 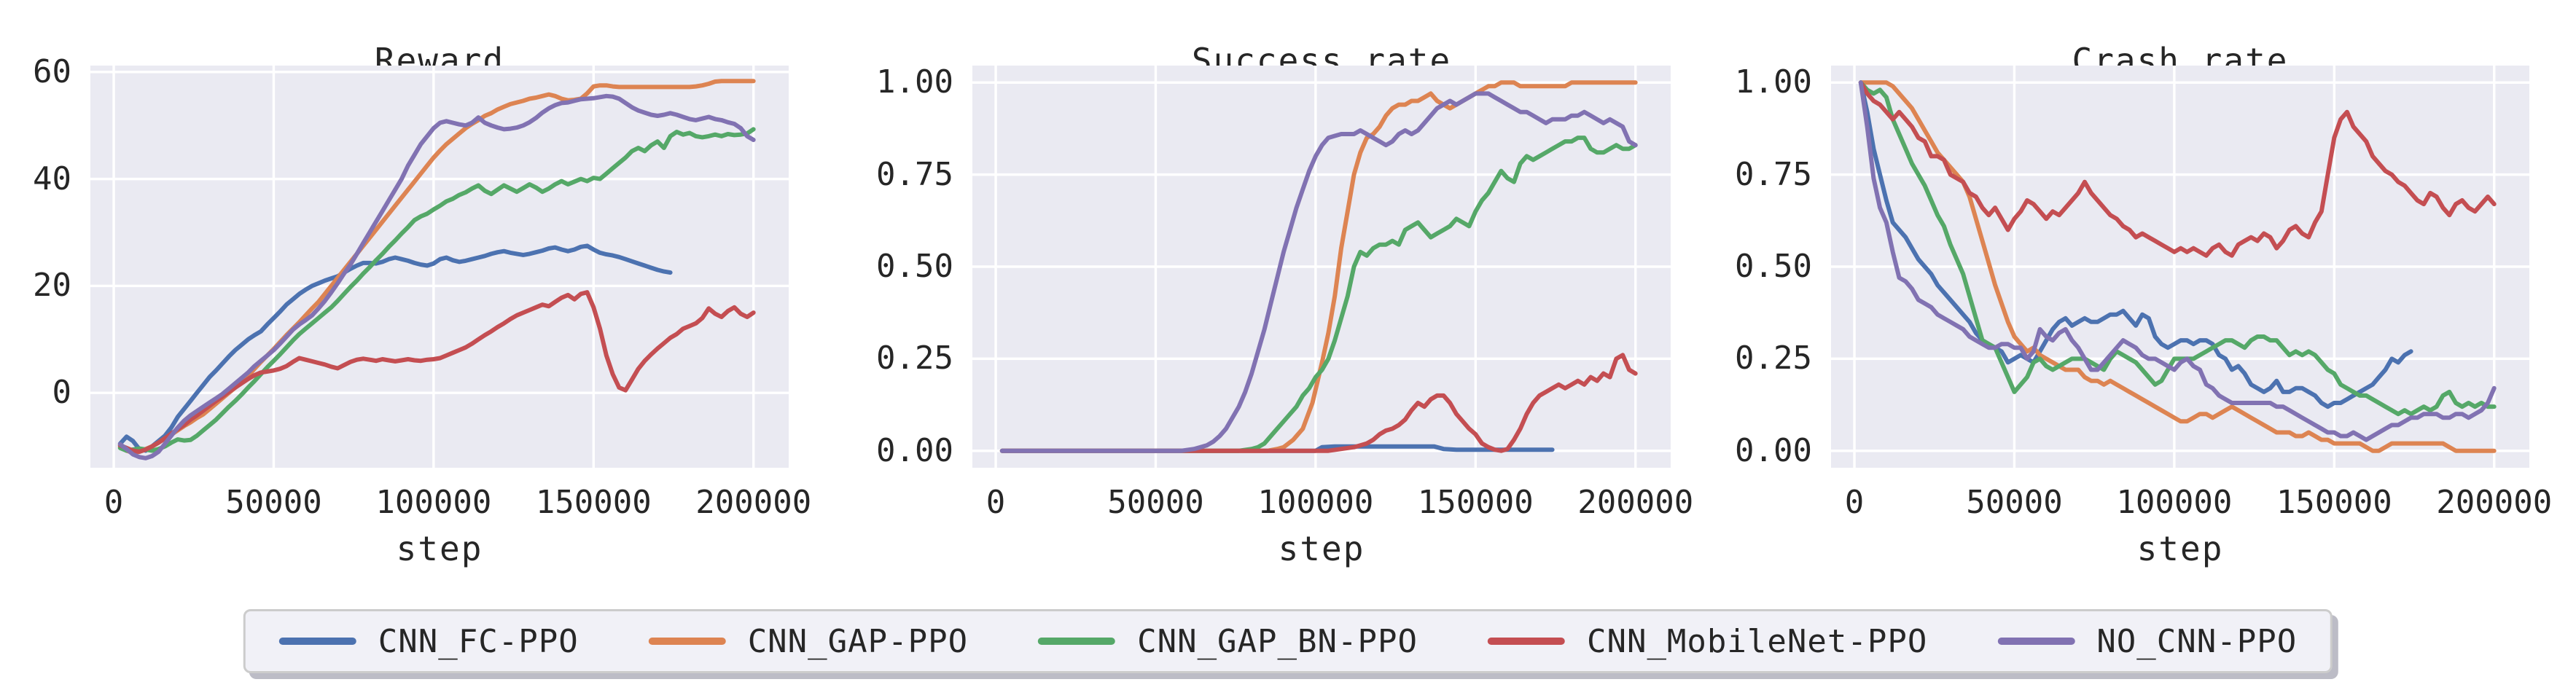 I want to click on y-tick-label: 0, so click(x=62, y=393).